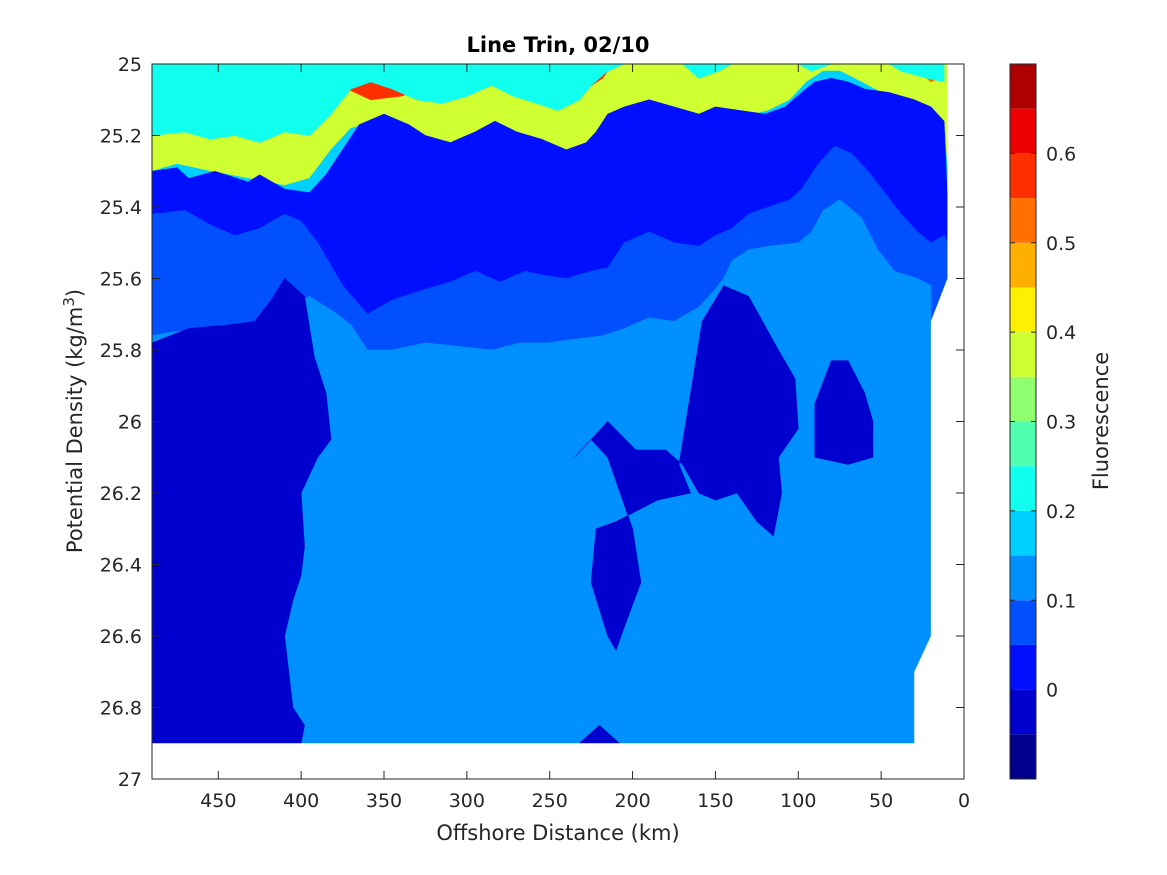  What do you see at coordinates (121, 137) in the screenshot?
I see `y-tick-label: 25.2` at bounding box center [121, 137].